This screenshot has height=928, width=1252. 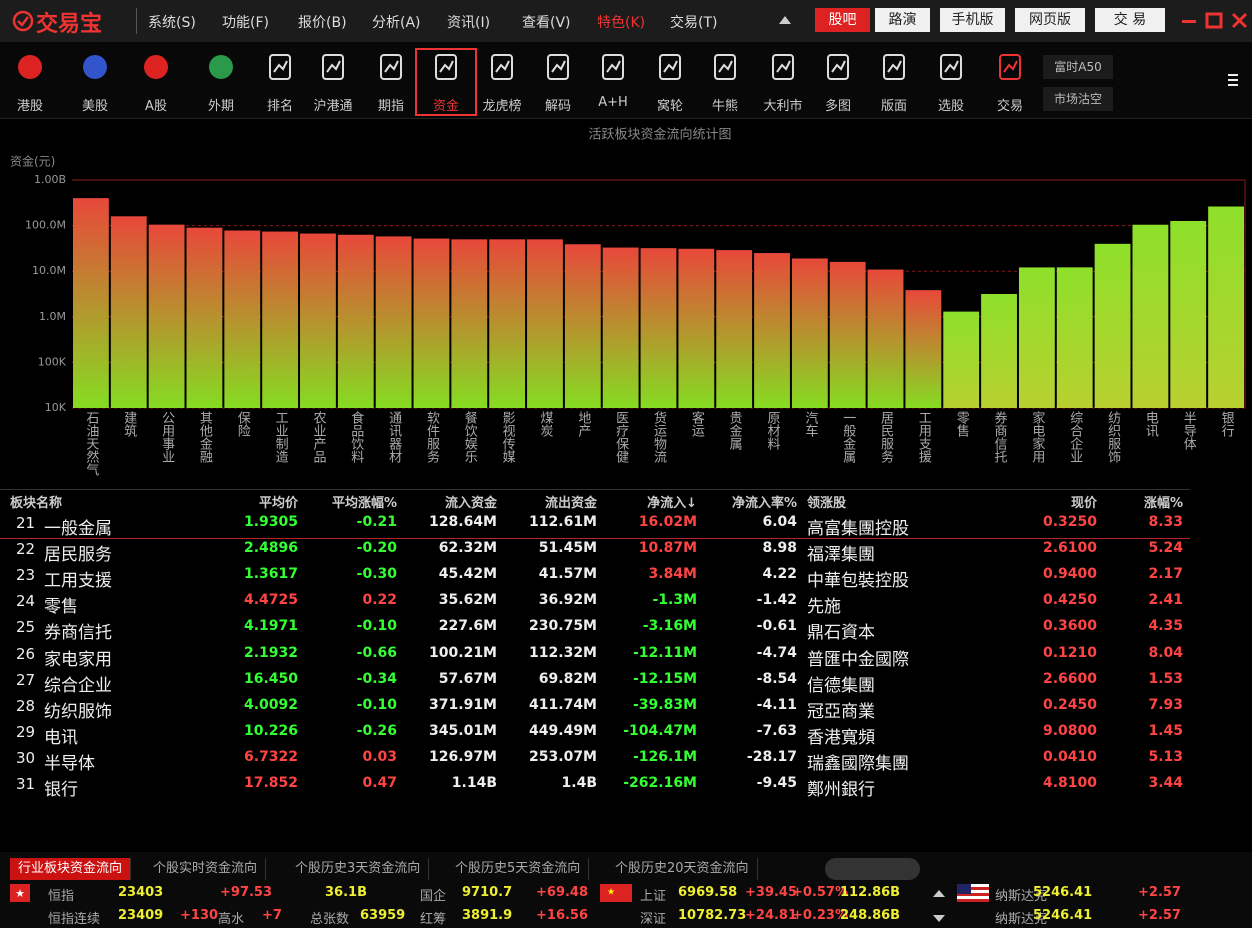 I want to click on table-cell: 10.87M, so click(x=667, y=548).